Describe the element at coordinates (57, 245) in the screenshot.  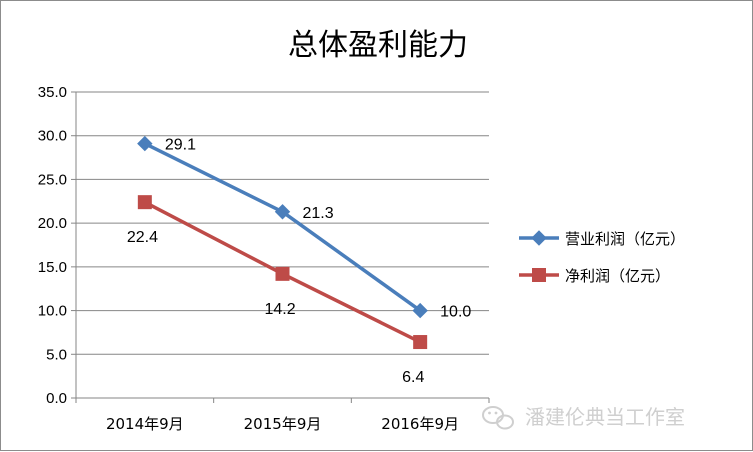
I see `y-axis-ticks: 0.0 5.0 10.0 15.0 20.0 25.0 30.0 35.0` at that location.